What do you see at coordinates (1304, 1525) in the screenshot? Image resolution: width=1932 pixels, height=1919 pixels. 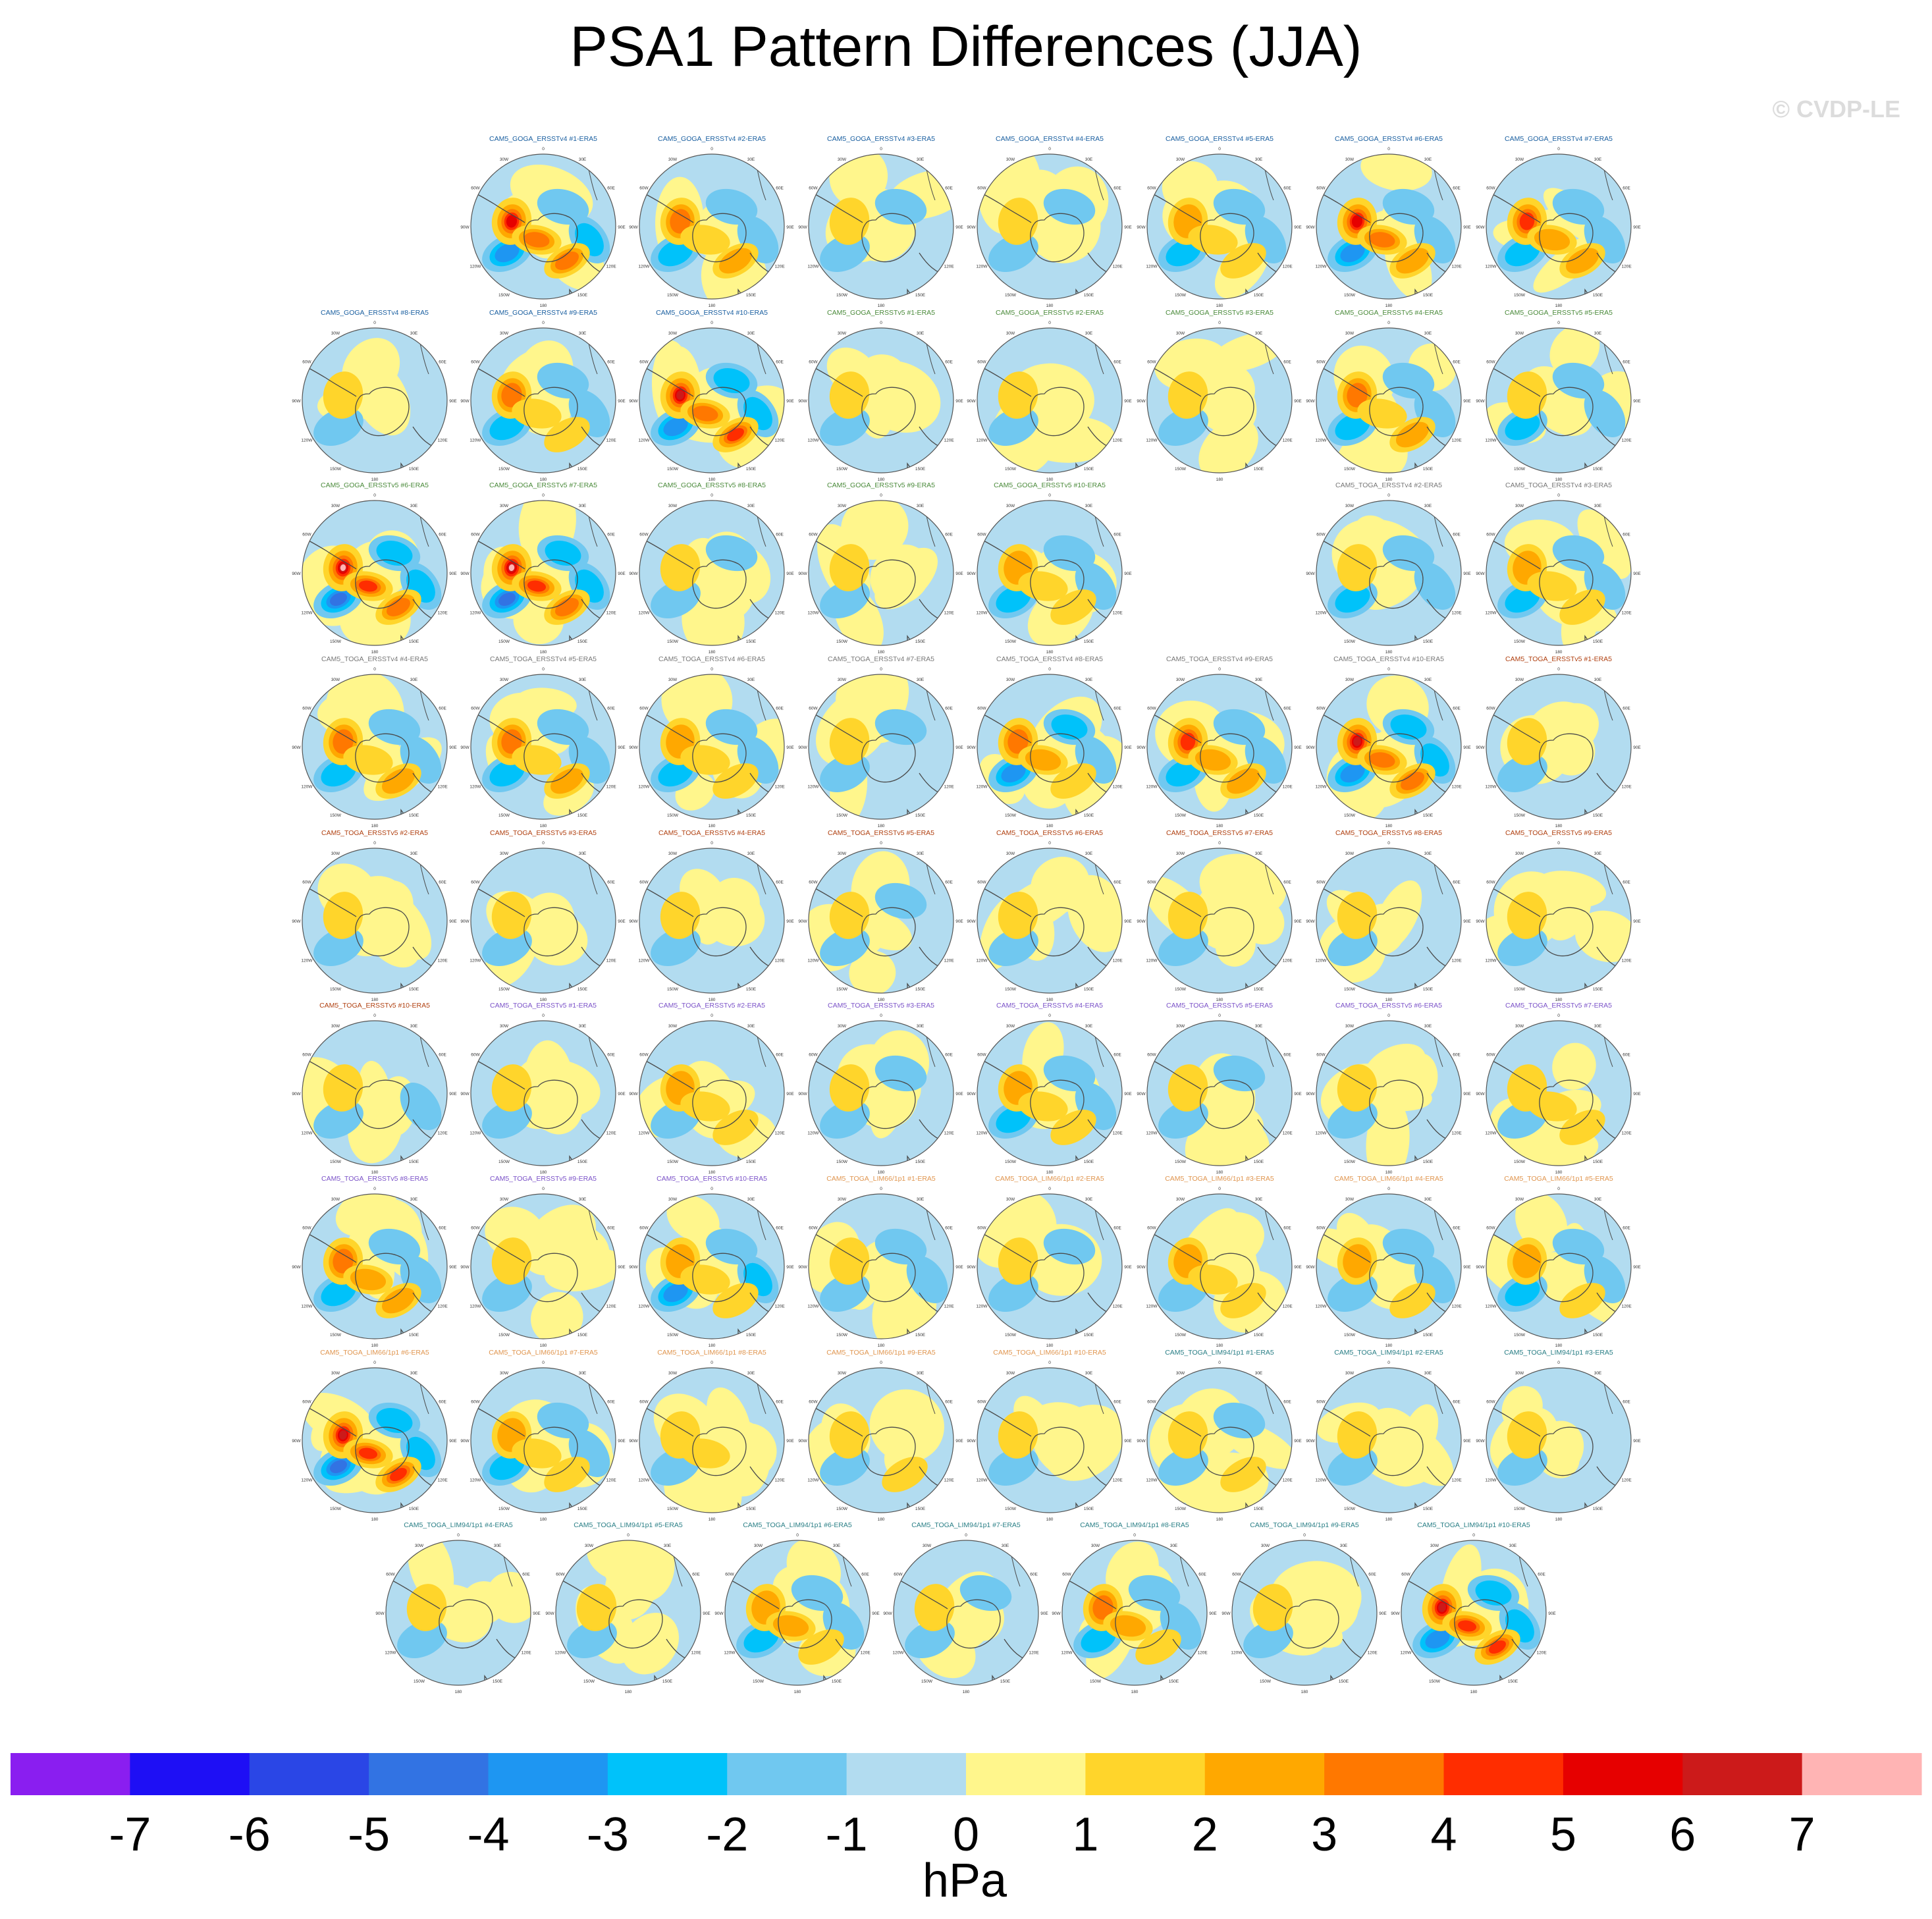 I see `panel-title: CAM5_TOGA_LIM94/1p1 #9-ERA5` at bounding box center [1304, 1525].